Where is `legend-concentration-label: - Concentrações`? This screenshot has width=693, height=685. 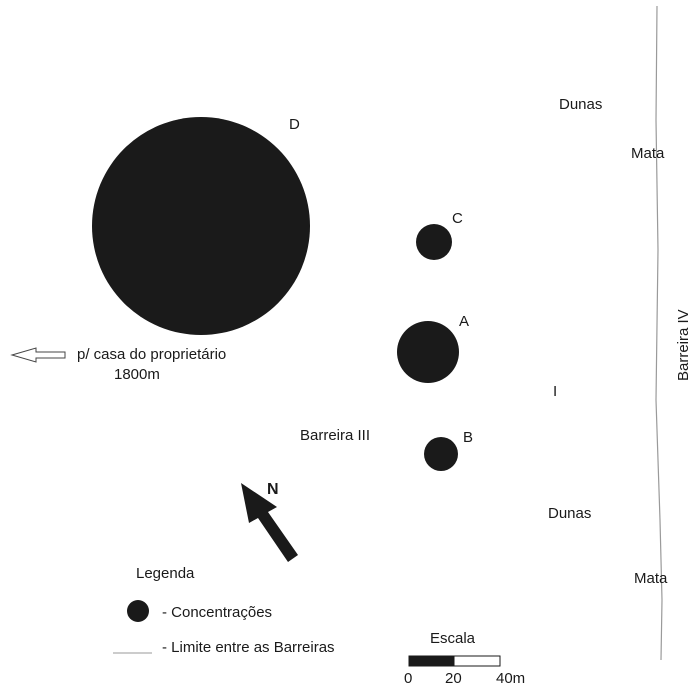 legend-concentration-label: - Concentrações is located at coordinates (217, 612).